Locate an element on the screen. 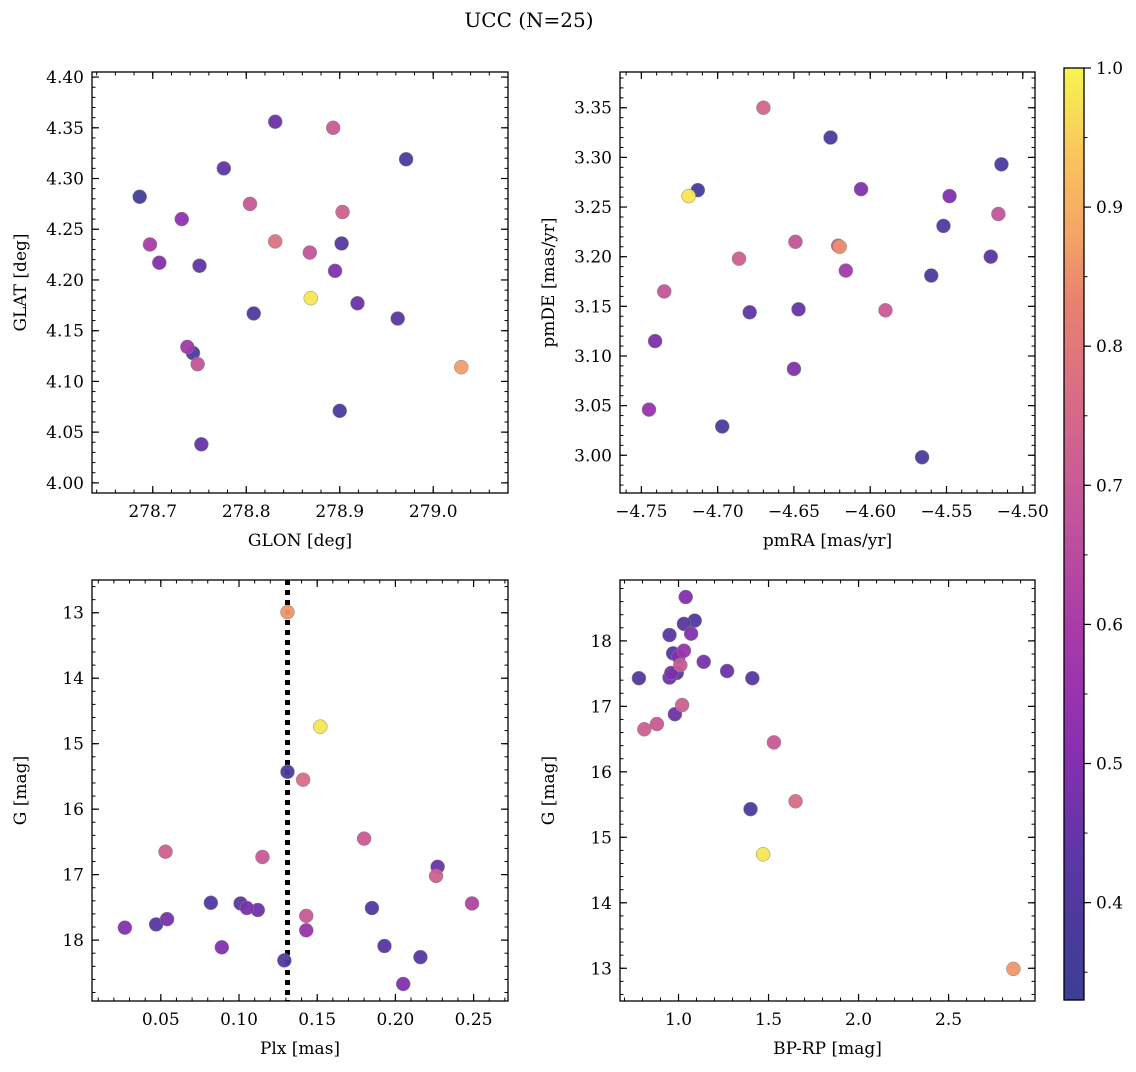 The image size is (1136, 1072). x-tick-label: 0.10 is located at coordinates (239, 1020).